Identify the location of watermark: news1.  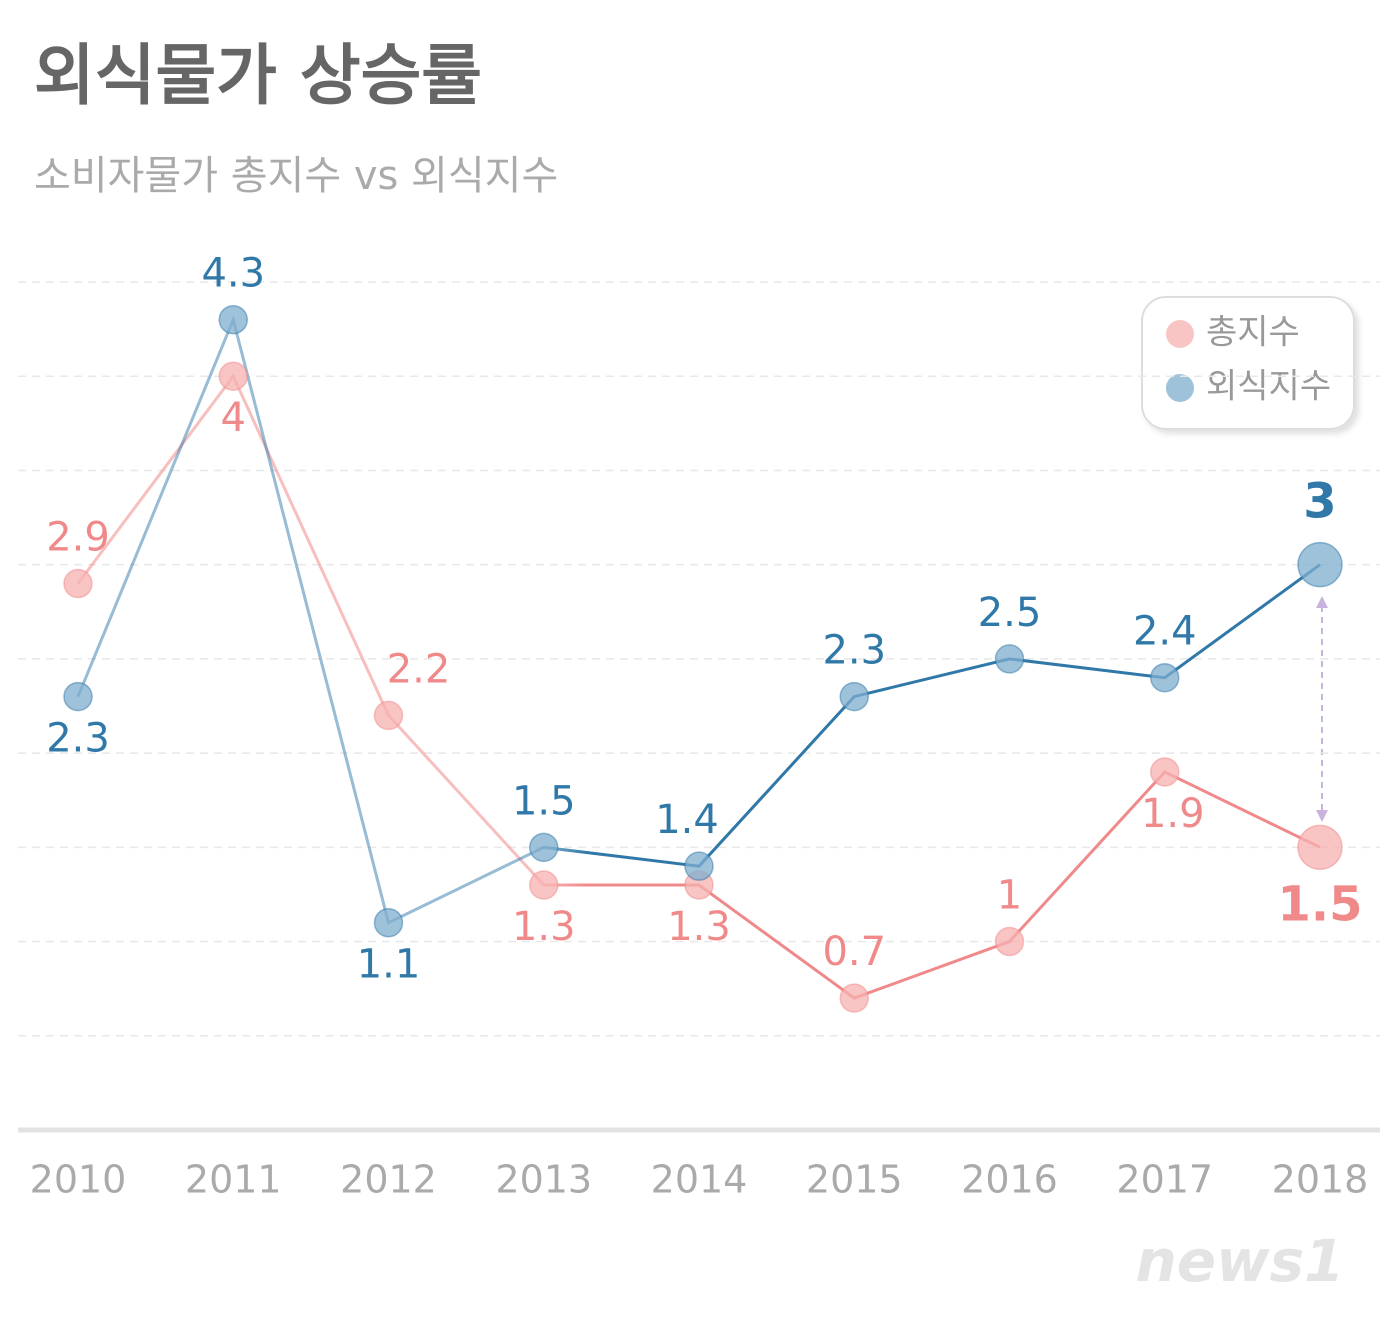
(1239, 1261).